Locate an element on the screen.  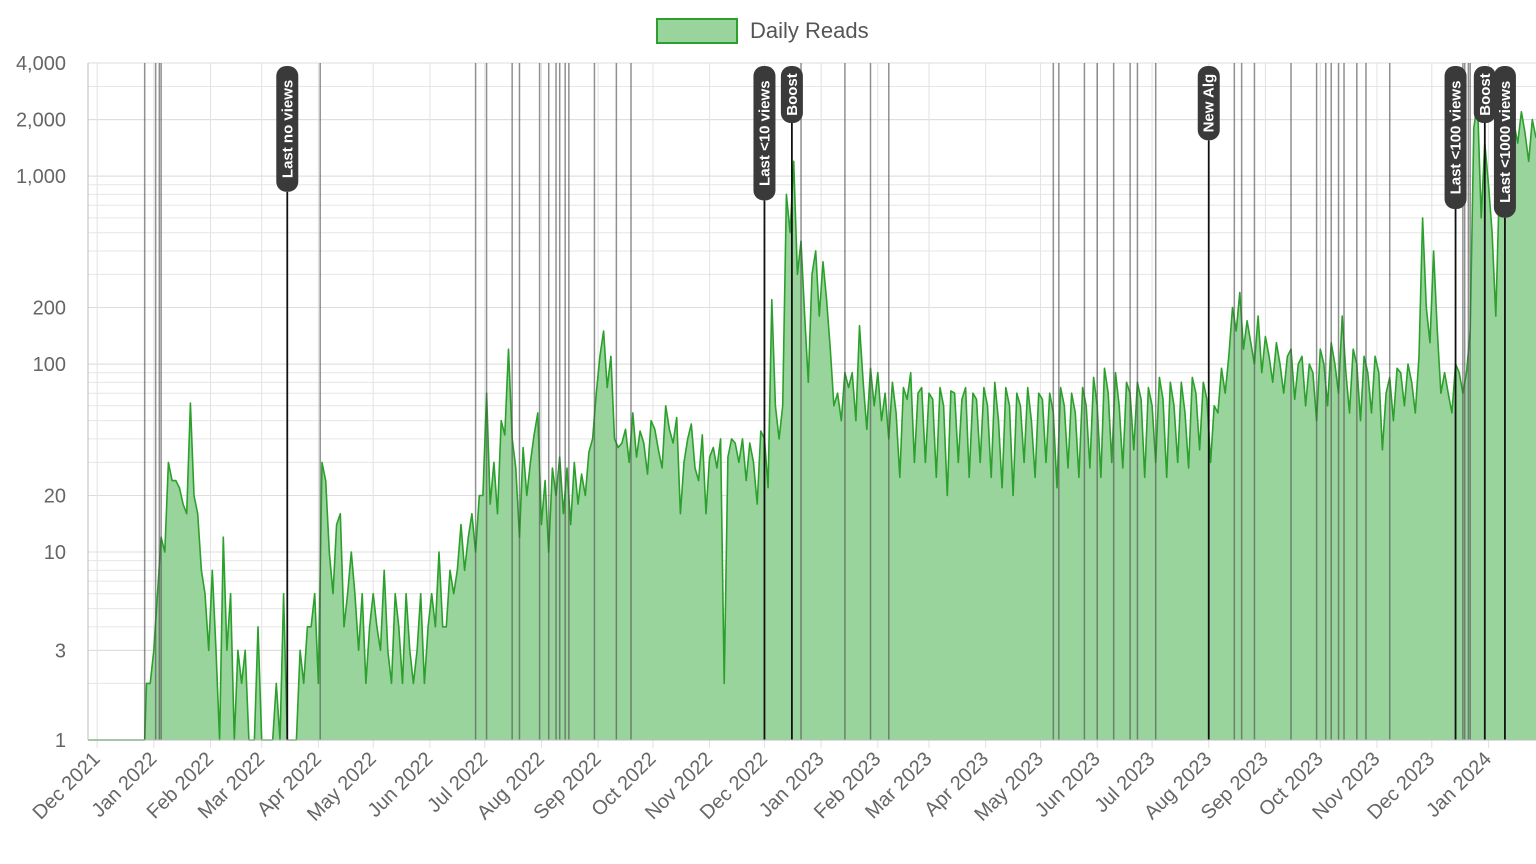
annotation-label: Last <1000 views is located at coordinates (1505, 142).